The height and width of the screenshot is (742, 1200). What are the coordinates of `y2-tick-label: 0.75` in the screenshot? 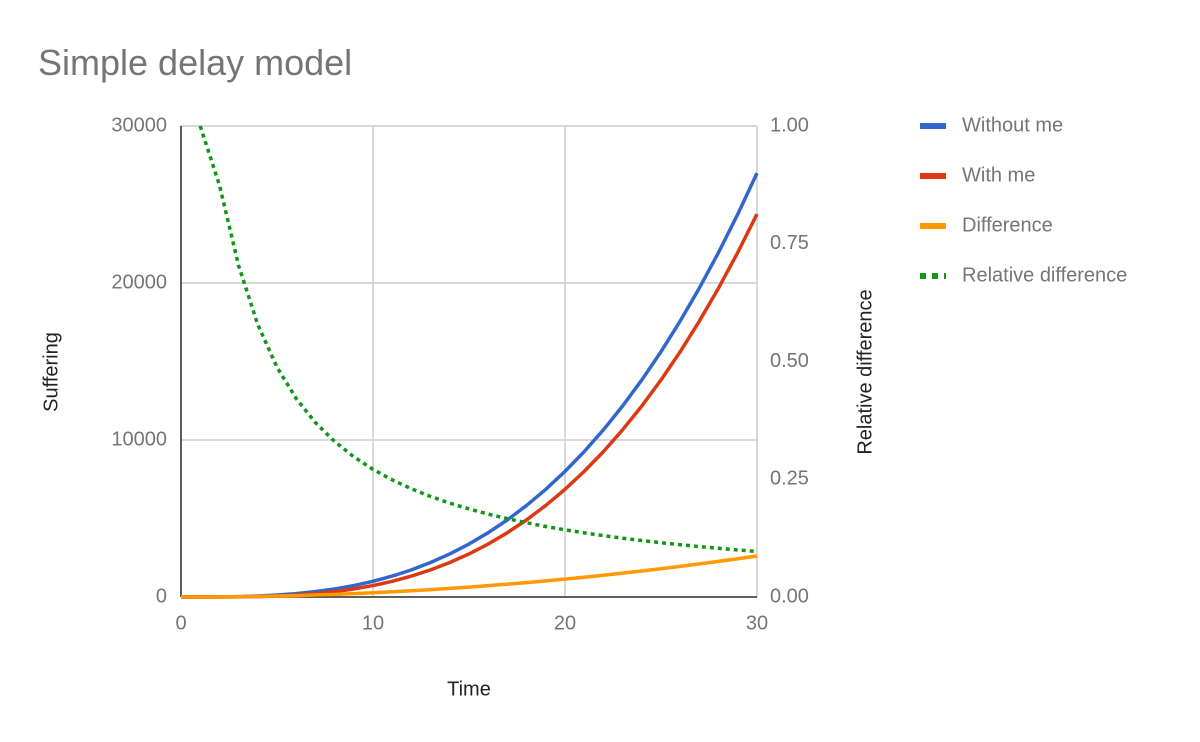 It's located at (789, 243).